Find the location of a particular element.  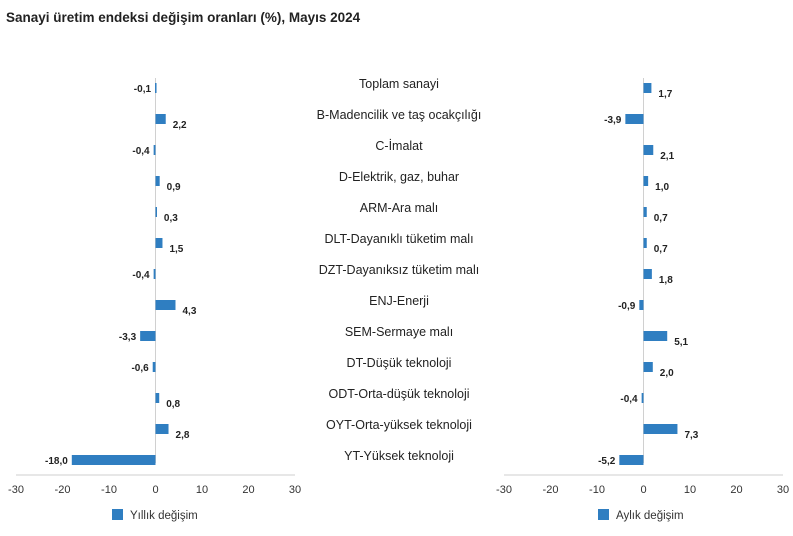

data-label: -0,9 is located at coordinates (627, 306).